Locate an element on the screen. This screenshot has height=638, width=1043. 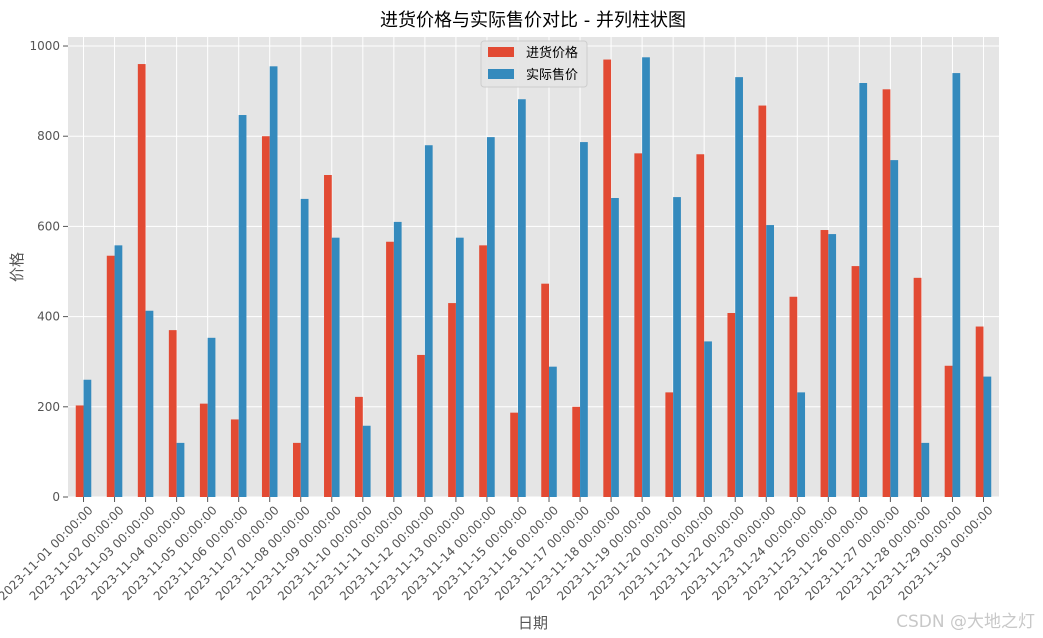
legend-swatch-sale is located at coordinates (501, 74).